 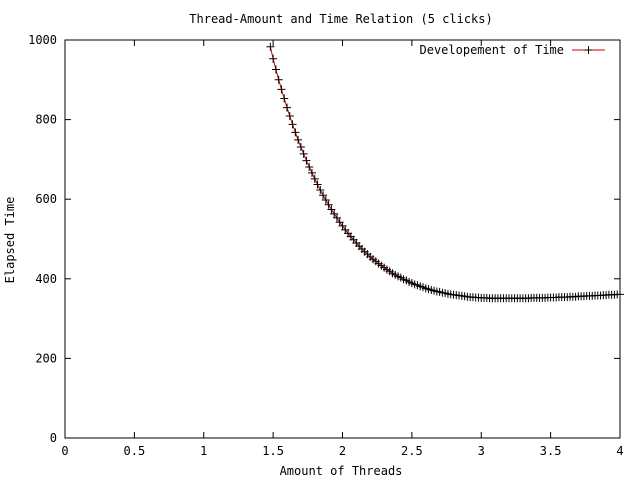 I want to click on y-tick-label: 400, so click(x=46, y=279).